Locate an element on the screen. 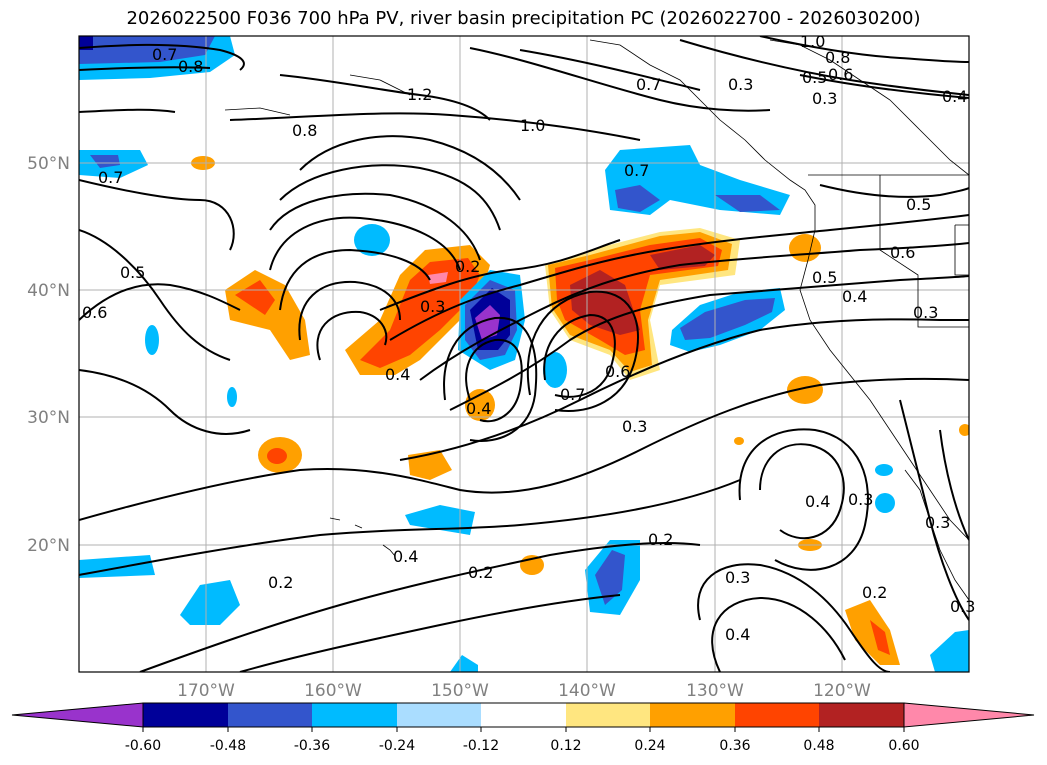 The image size is (1047, 765). shade-darkblue-37n is located at coordinates (727, 319).